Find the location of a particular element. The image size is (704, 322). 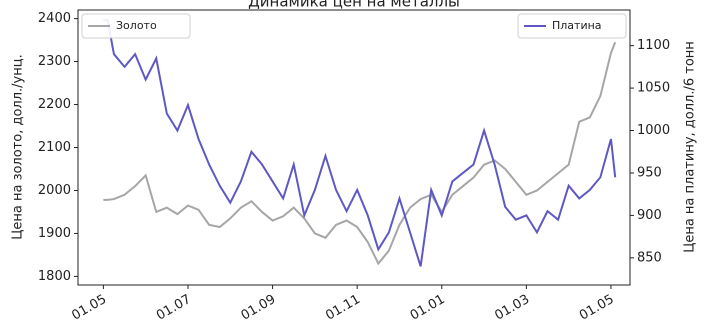

y2-tick-label: 900 is located at coordinates (649, 215).